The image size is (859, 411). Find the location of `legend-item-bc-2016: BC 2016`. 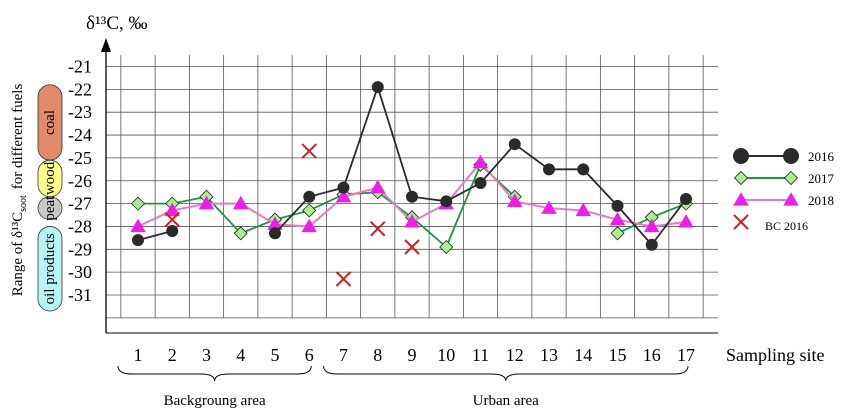

legend-item-bc-2016: BC 2016 is located at coordinates (770, 223).